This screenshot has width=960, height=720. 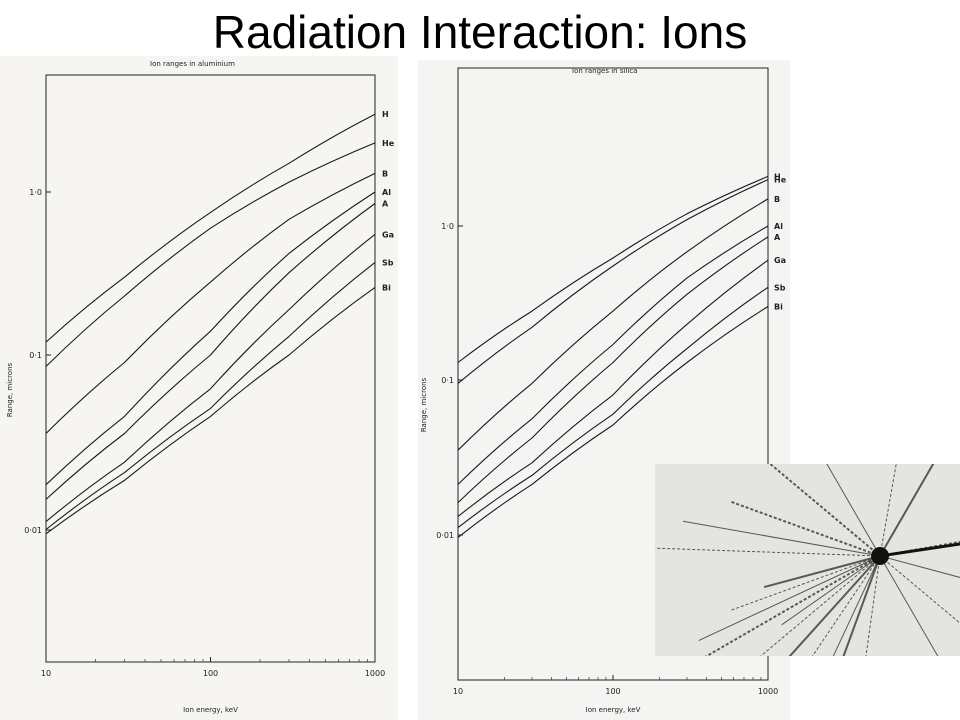 What do you see at coordinates (192, 64) in the screenshot?
I see `chart-title: Ion ranges in aluminium` at bounding box center [192, 64].